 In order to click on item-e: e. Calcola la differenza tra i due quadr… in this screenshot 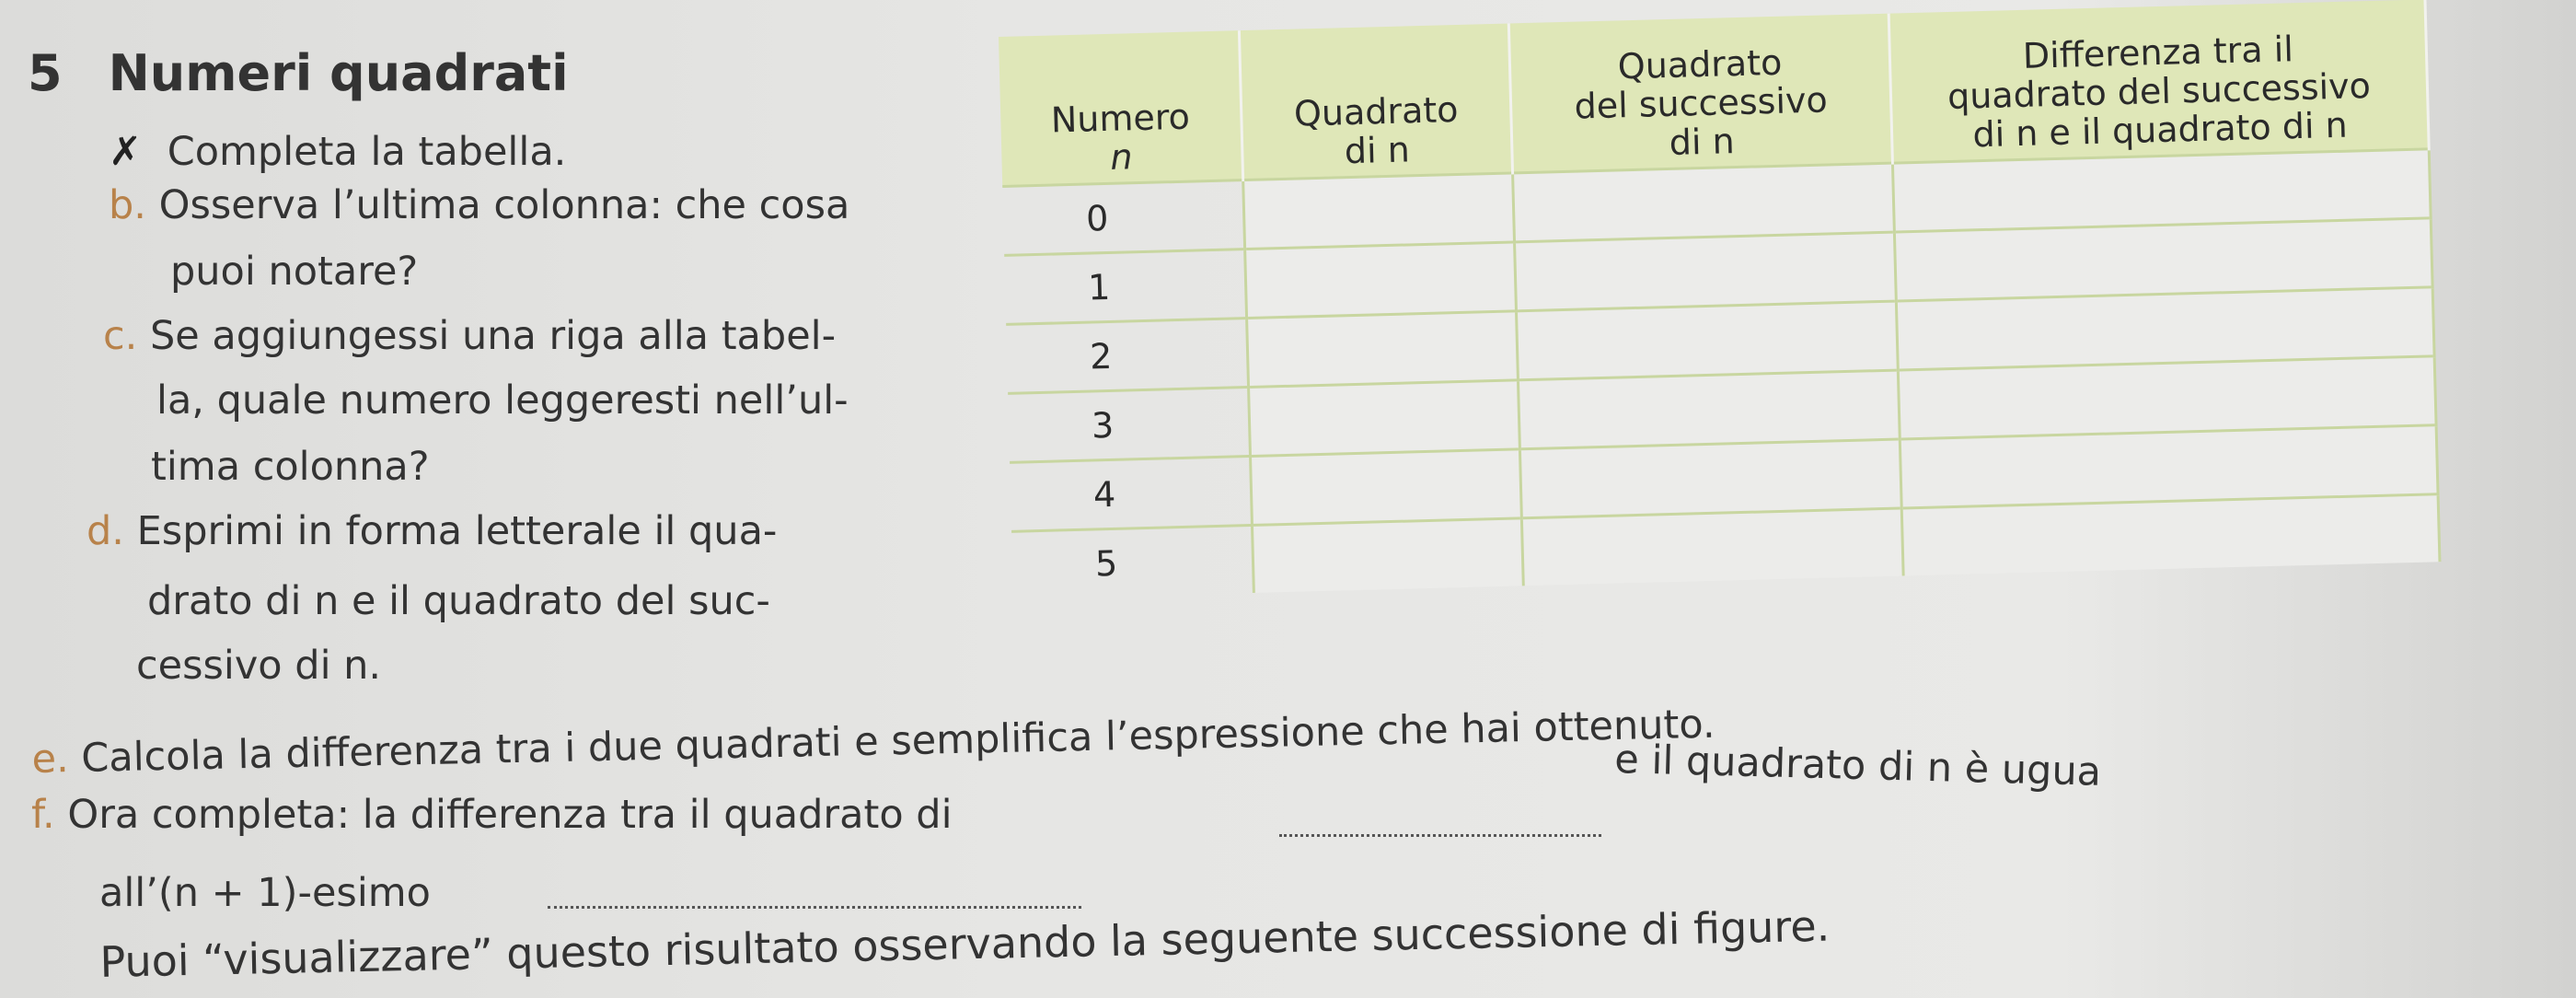, I will do `click(873, 742)`.